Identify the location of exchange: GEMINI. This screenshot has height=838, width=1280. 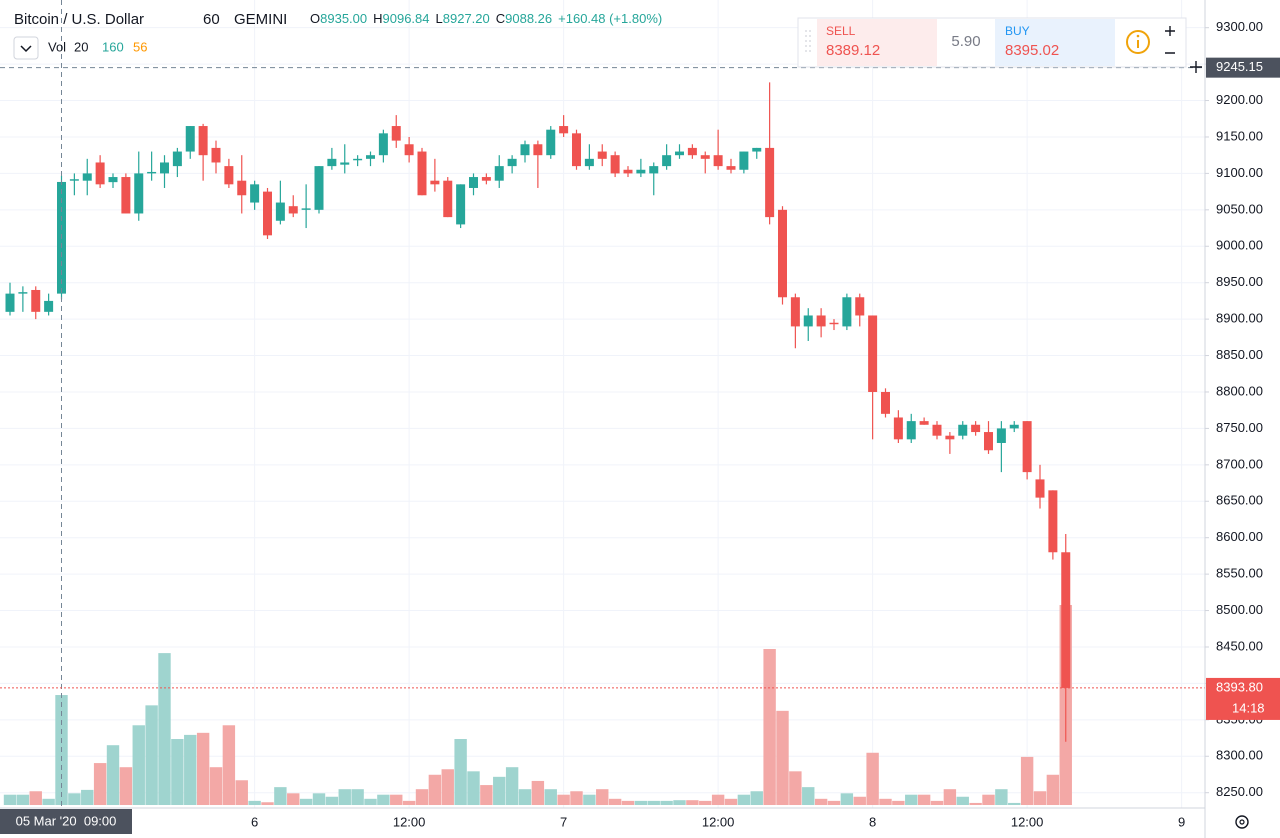
(260, 19).